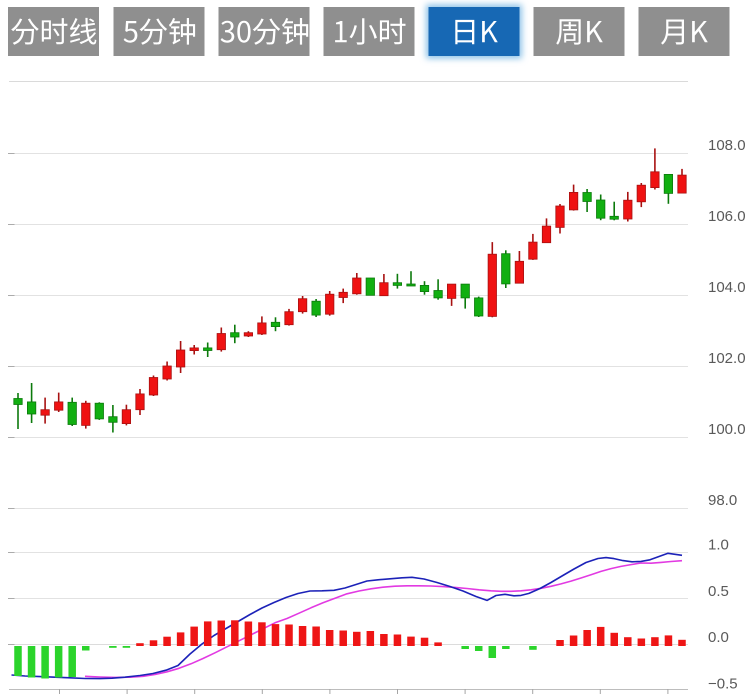 The width and height of the screenshot is (755, 694). I want to click on svg-text: 104.0, so click(727, 287).